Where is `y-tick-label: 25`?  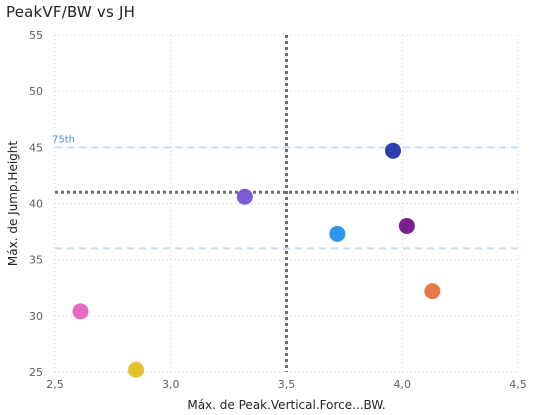 y-tick-label: 25 is located at coordinates (36, 372).